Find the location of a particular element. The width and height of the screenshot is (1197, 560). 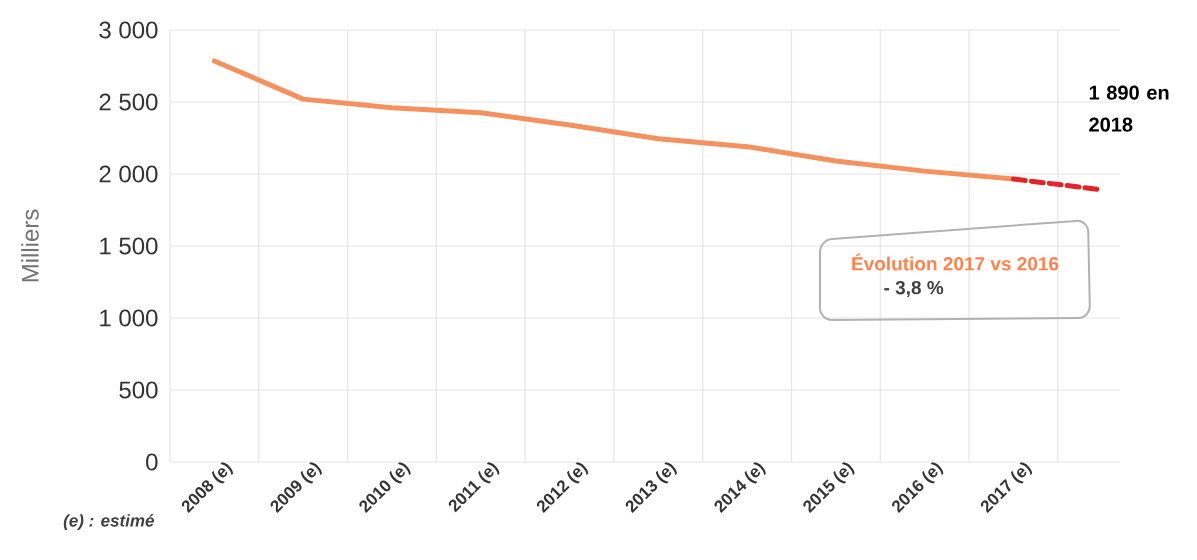

y-tick-label: 3 000 is located at coordinates (128, 30).